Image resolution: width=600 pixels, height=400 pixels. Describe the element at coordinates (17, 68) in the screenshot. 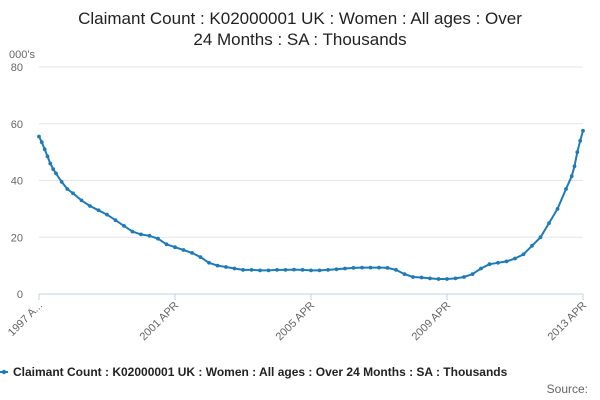

I see `y-tick-label: 80` at that location.